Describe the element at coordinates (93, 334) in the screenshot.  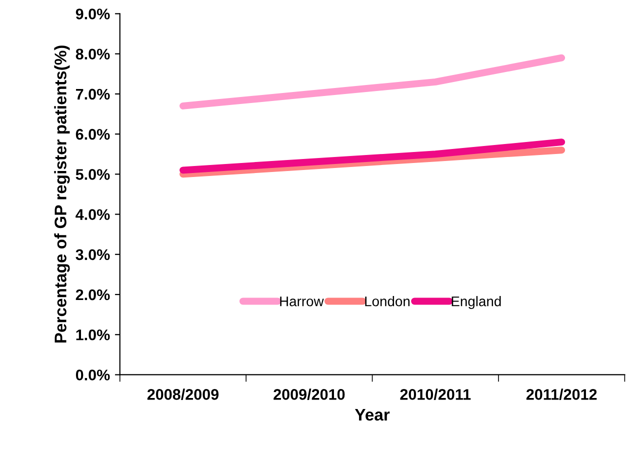
I see `y-tick-label: 1.0%` at that location.